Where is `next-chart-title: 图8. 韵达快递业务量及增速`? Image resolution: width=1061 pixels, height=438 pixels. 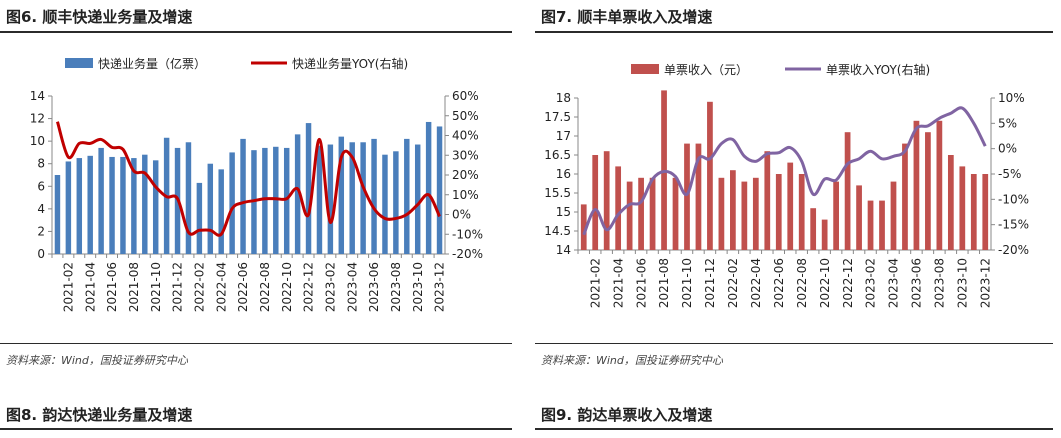
next-chart-title: 图8. 韵达快递业务量及增速 is located at coordinates (99, 415).